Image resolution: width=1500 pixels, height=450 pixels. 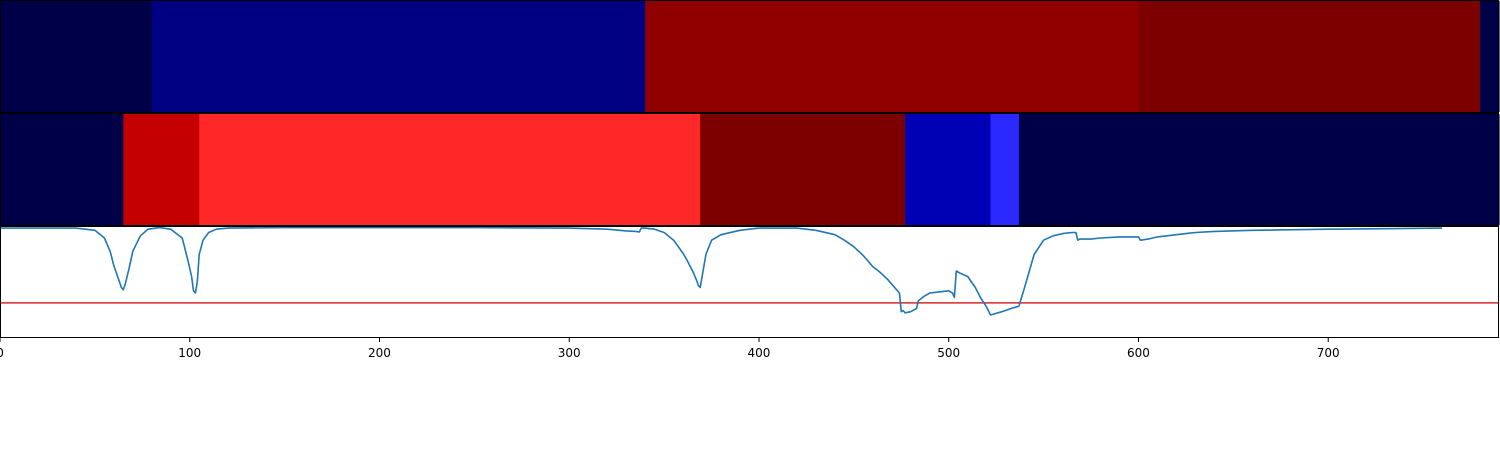 What do you see at coordinates (1328, 353) in the screenshot?
I see `x-tick-label-700: 700` at bounding box center [1328, 353].